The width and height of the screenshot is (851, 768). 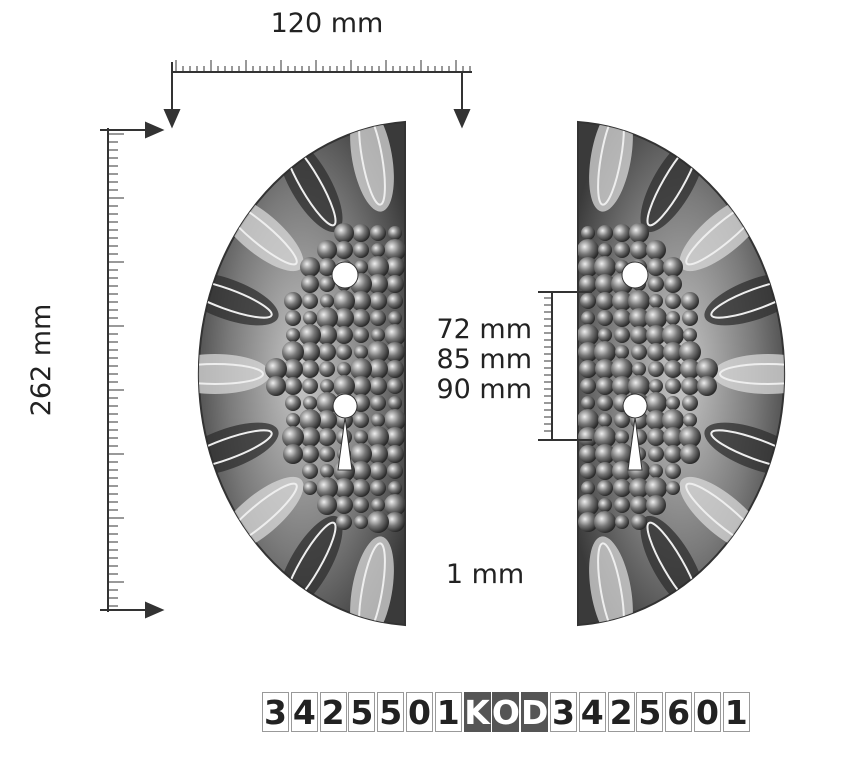 What do you see at coordinates (635, 275) in the screenshot?
I see `screw-hole` at bounding box center [635, 275].